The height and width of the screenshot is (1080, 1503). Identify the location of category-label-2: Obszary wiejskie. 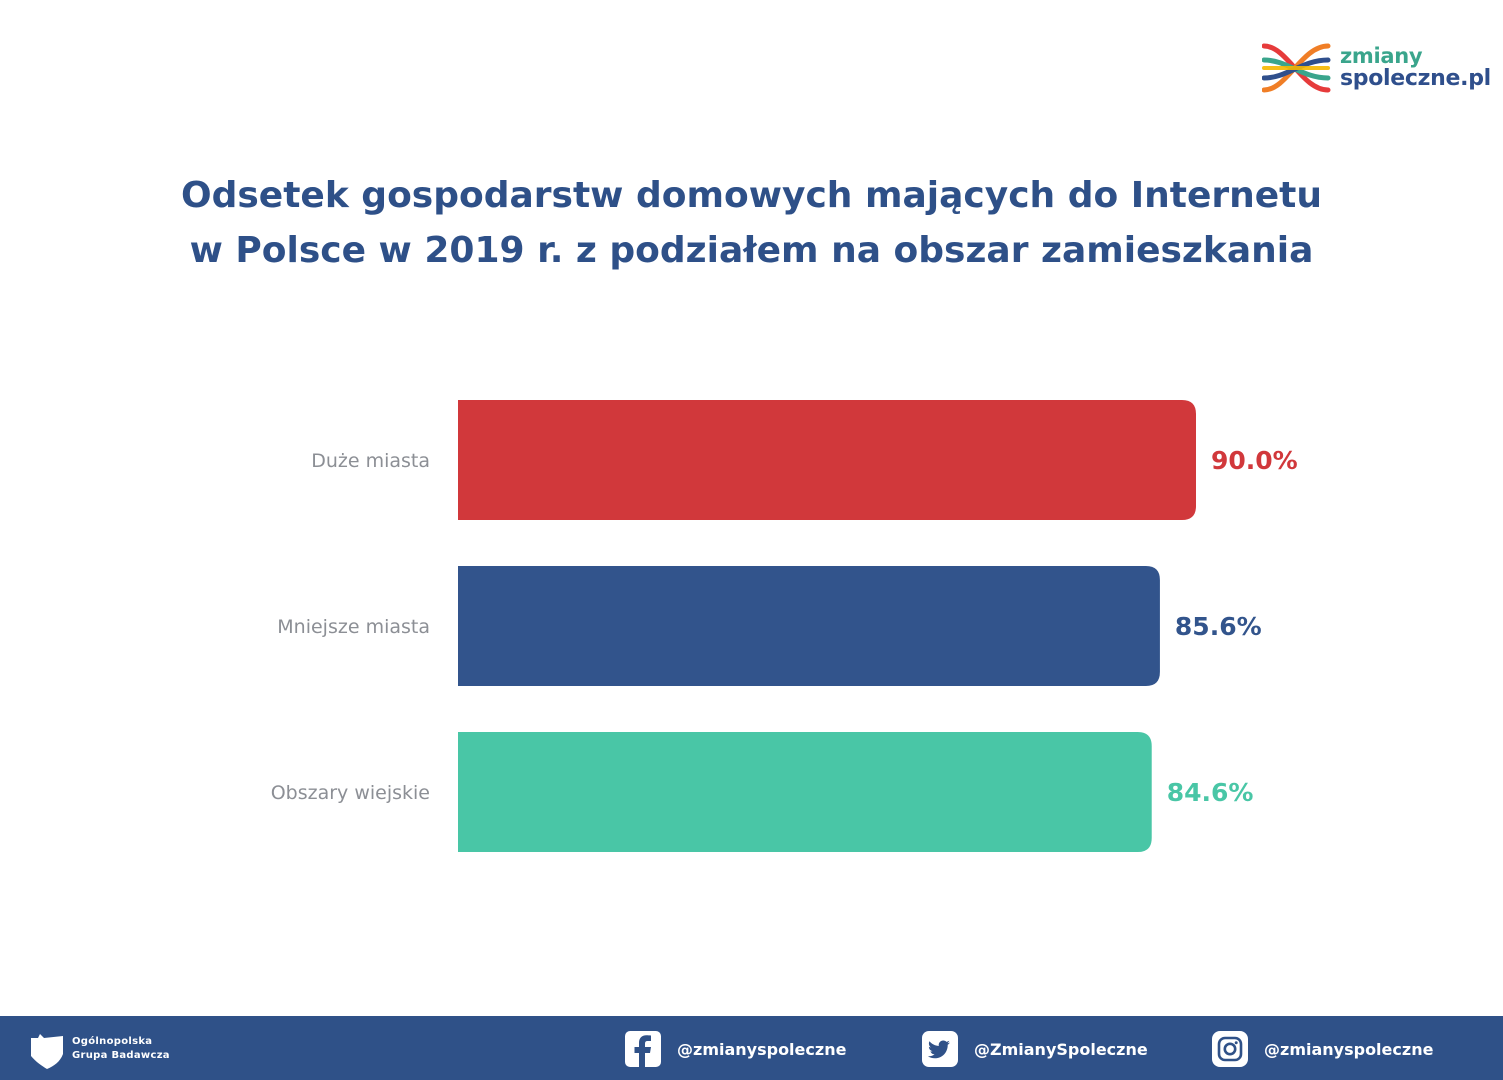
(350, 793).